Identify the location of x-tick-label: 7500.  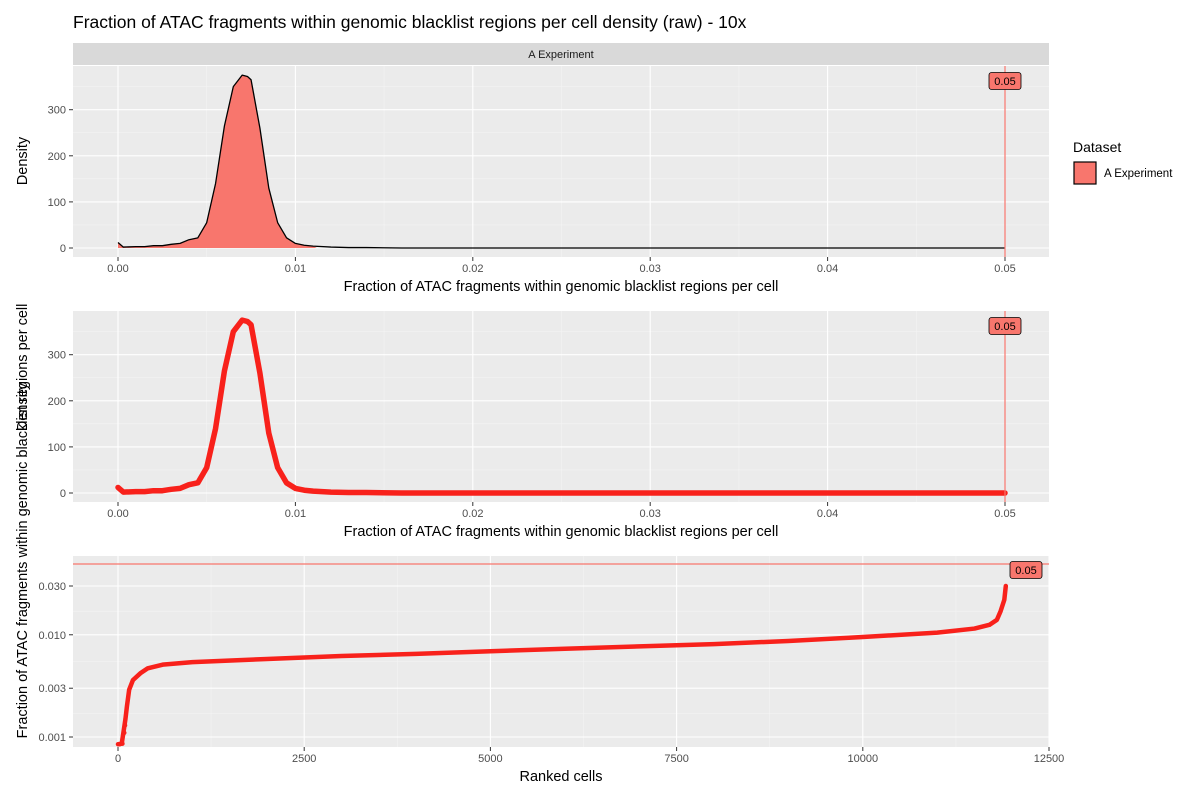
(676, 759).